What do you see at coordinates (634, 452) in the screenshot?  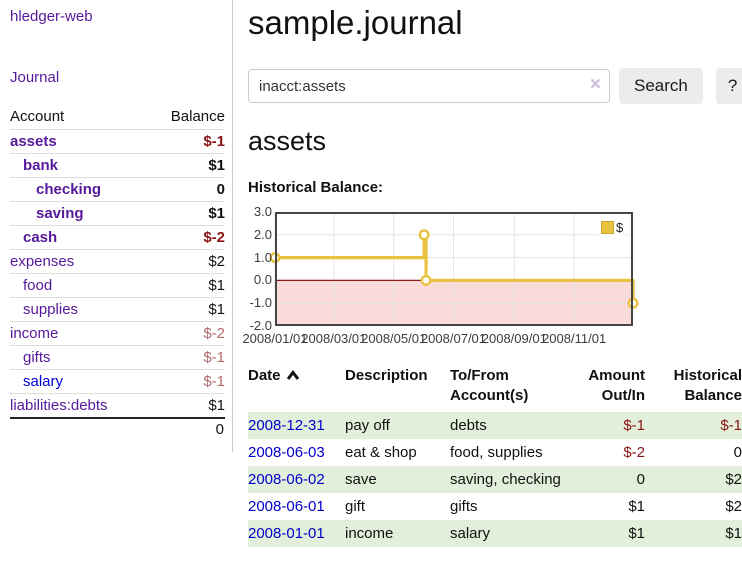 I see `register-cell-amount: $-2` at bounding box center [634, 452].